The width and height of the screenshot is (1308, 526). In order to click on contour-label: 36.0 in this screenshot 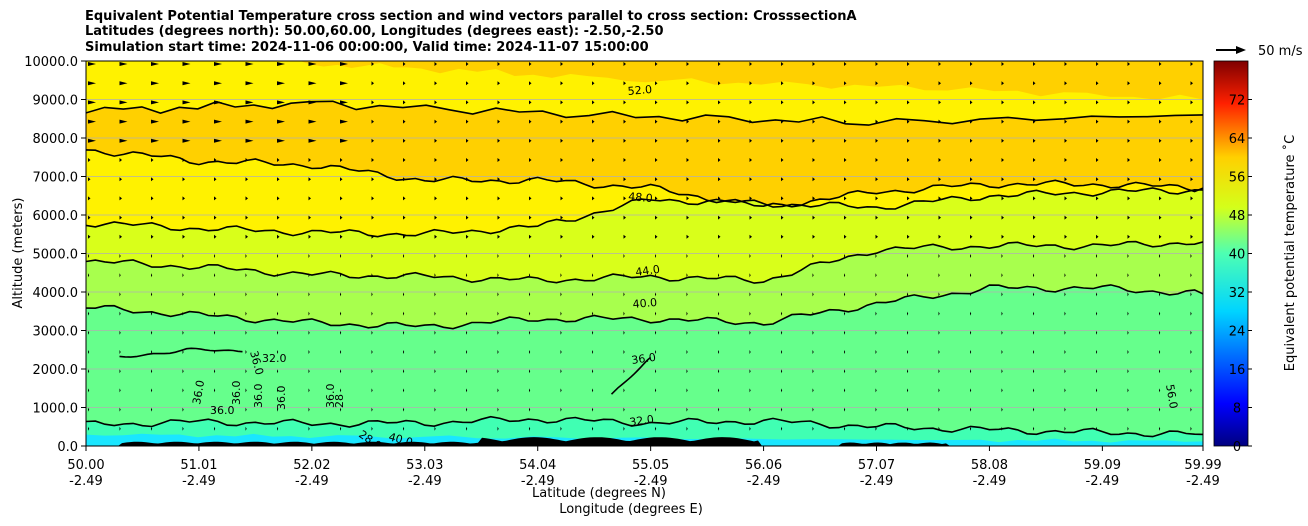, I will do `click(236, 393)`.